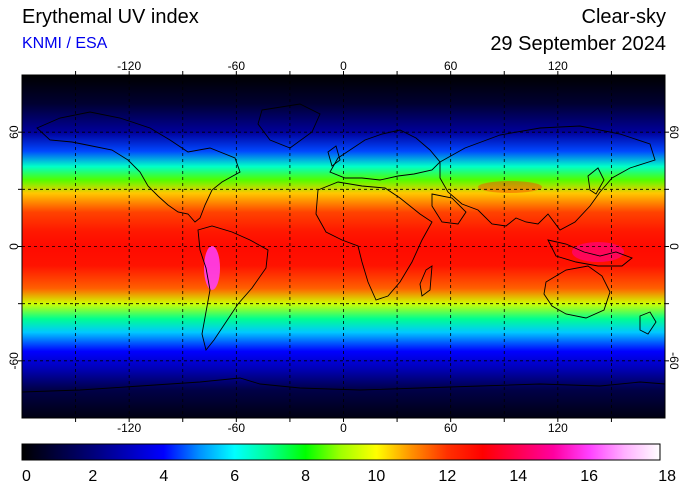 The image size is (688, 490). I want to click on lon-label-bottom: 120, so click(558, 428).